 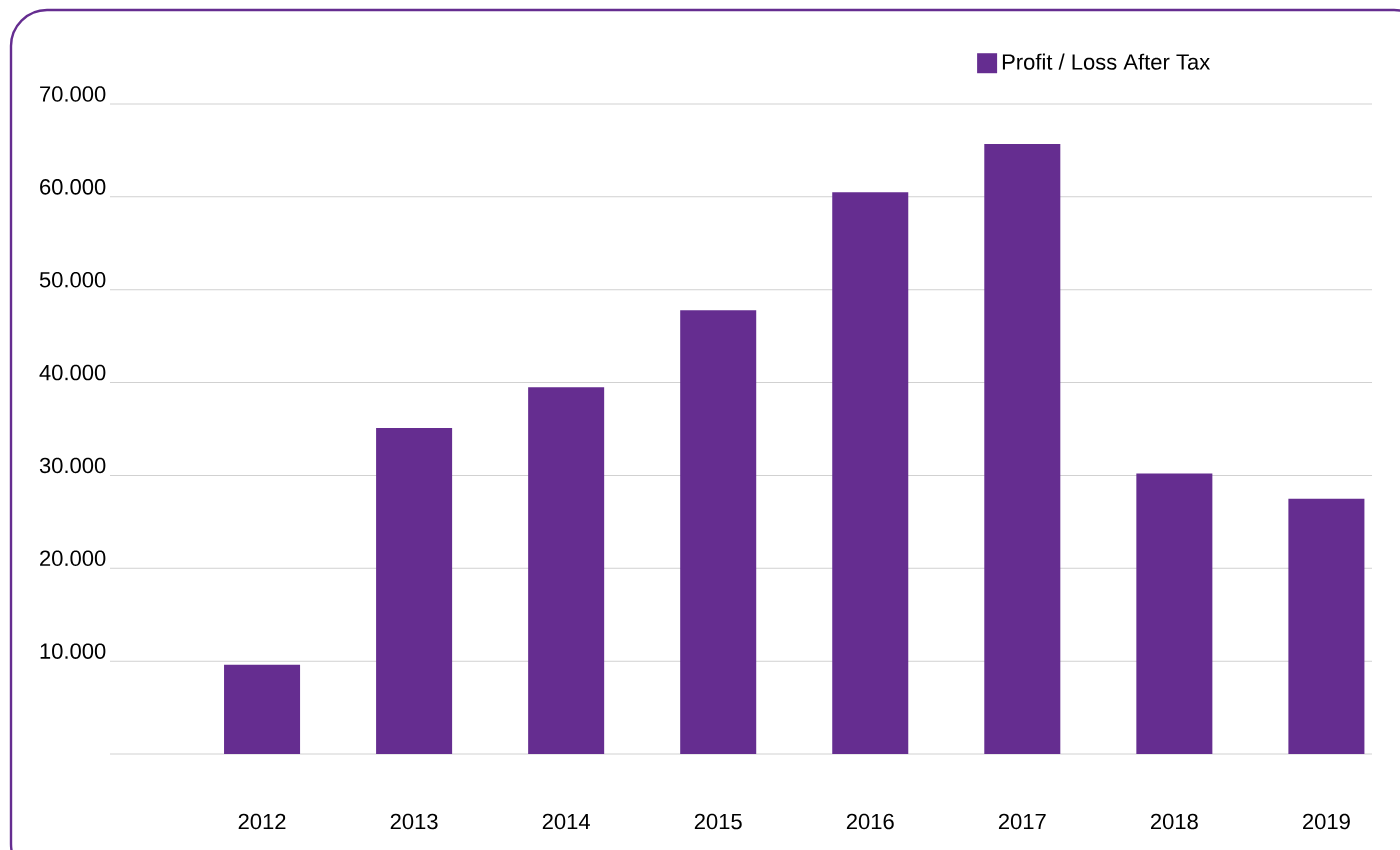 What do you see at coordinates (72, 279) in the screenshot?
I see `y-tick-label: 50.000` at bounding box center [72, 279].